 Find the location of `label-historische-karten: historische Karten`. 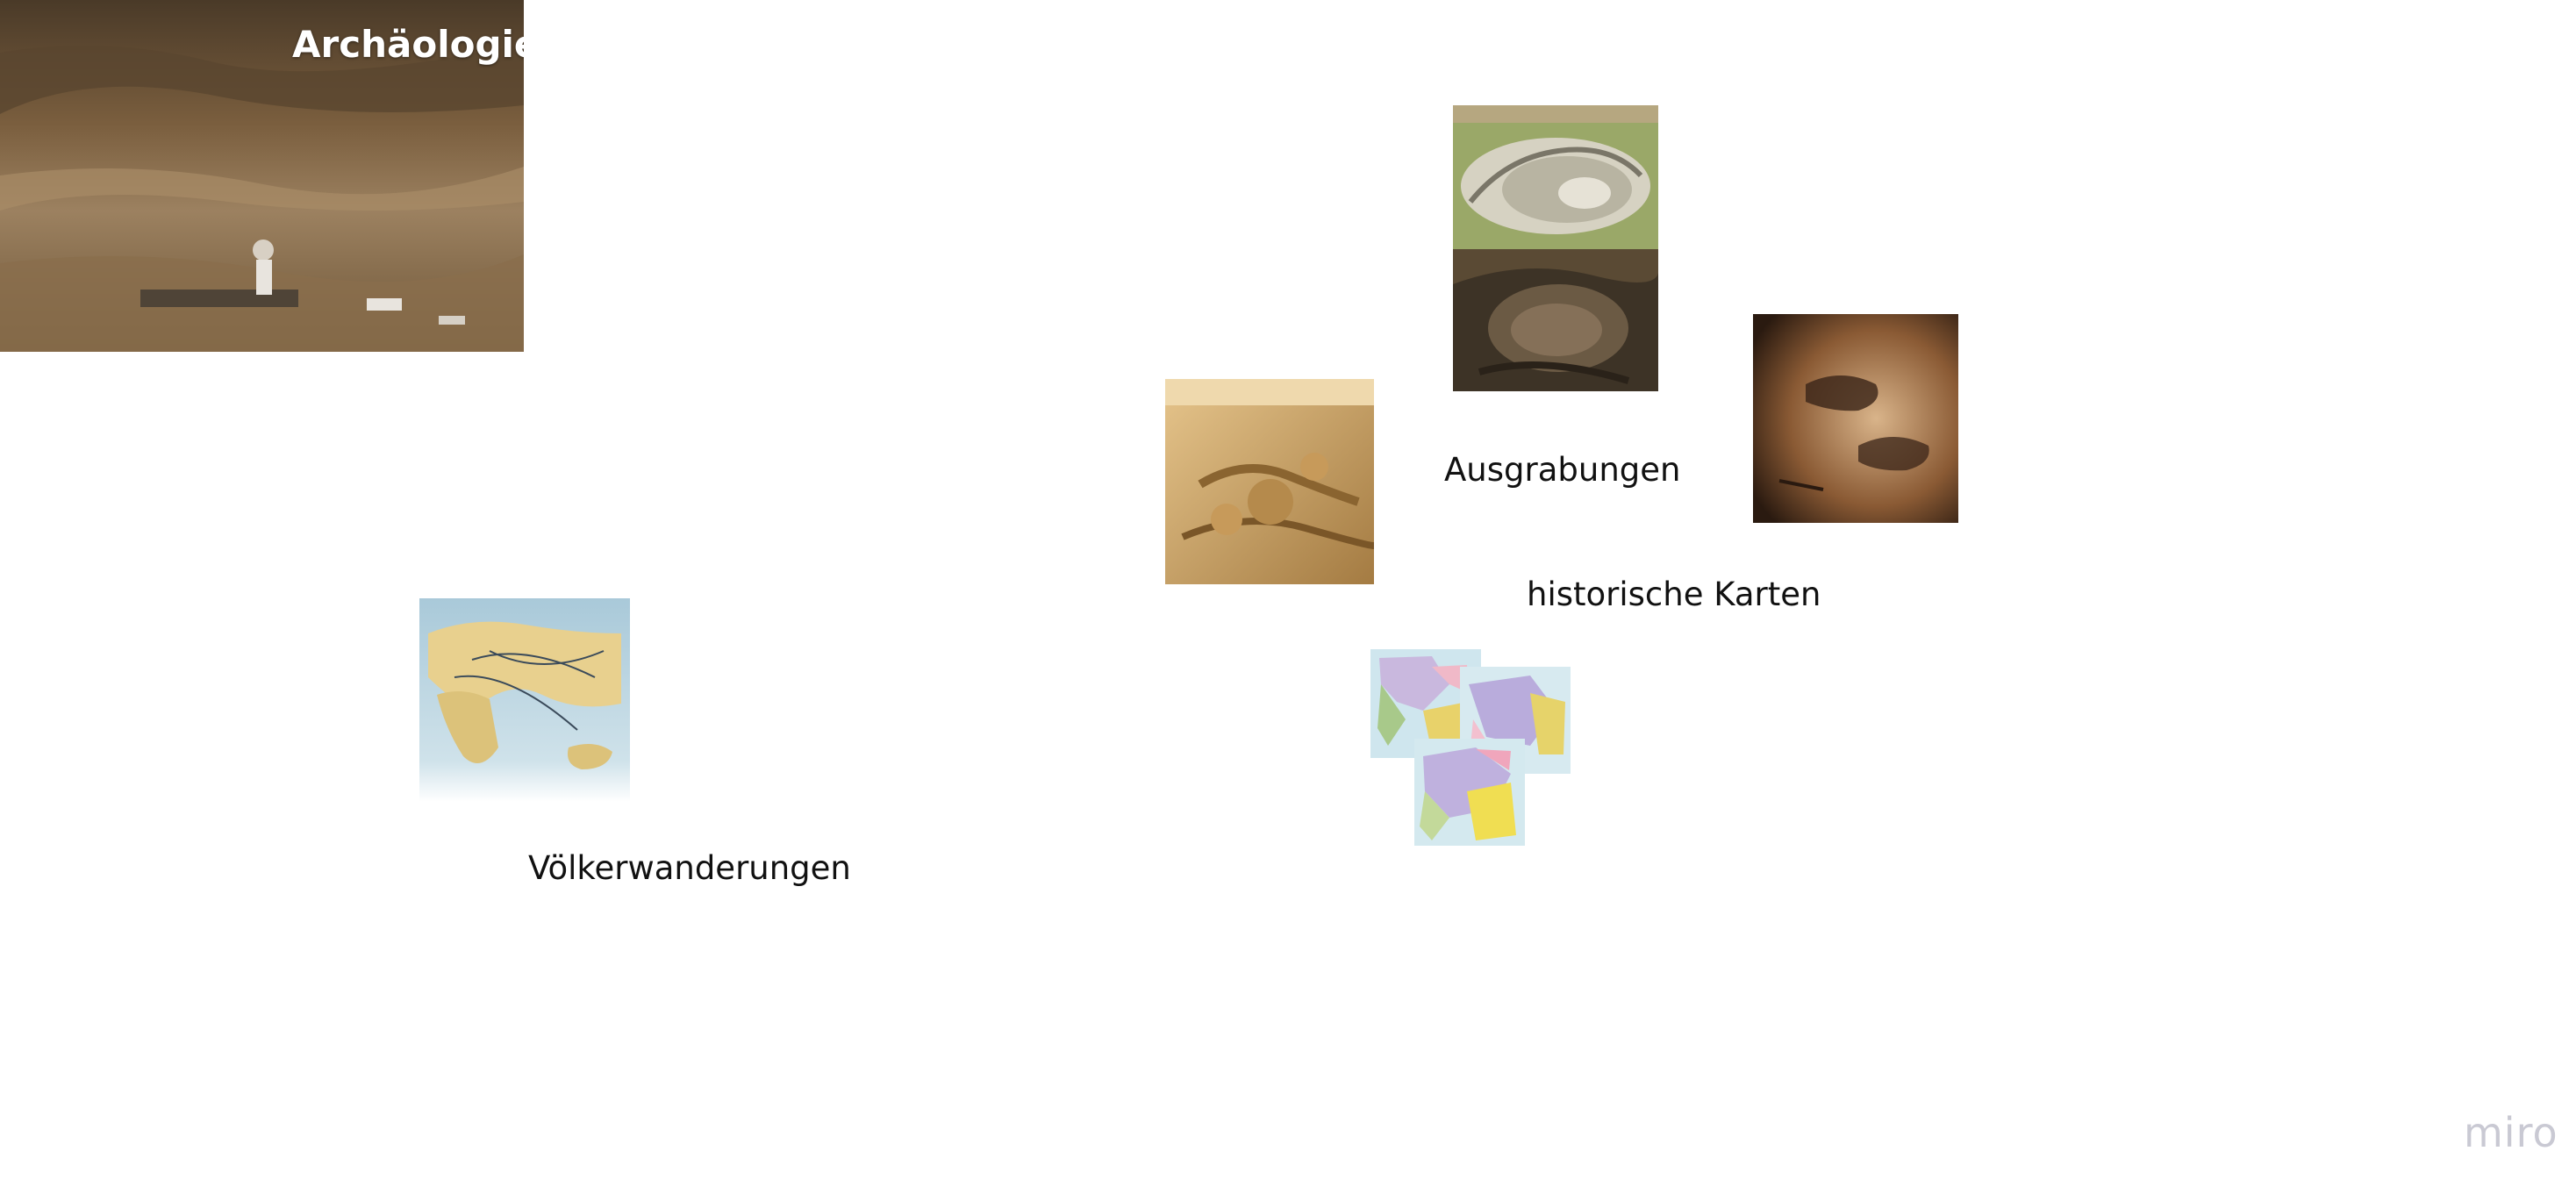

label-historische-karten: historische Karten is located at coordinates (1674, 595).